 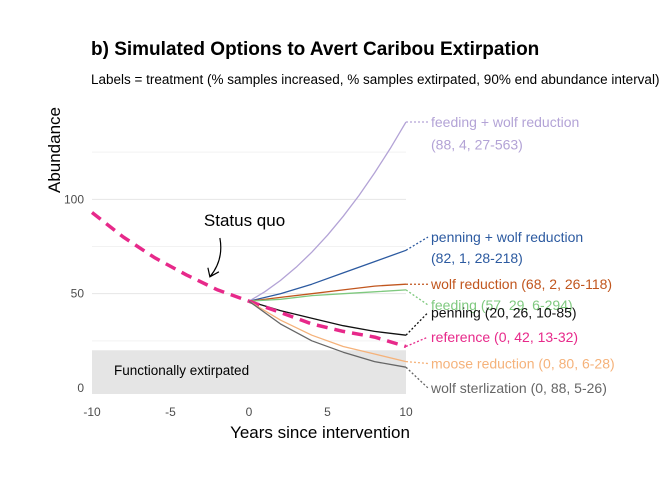 I want to click on series-label: (82, 1, 28-218), so click(x=477, y=258).